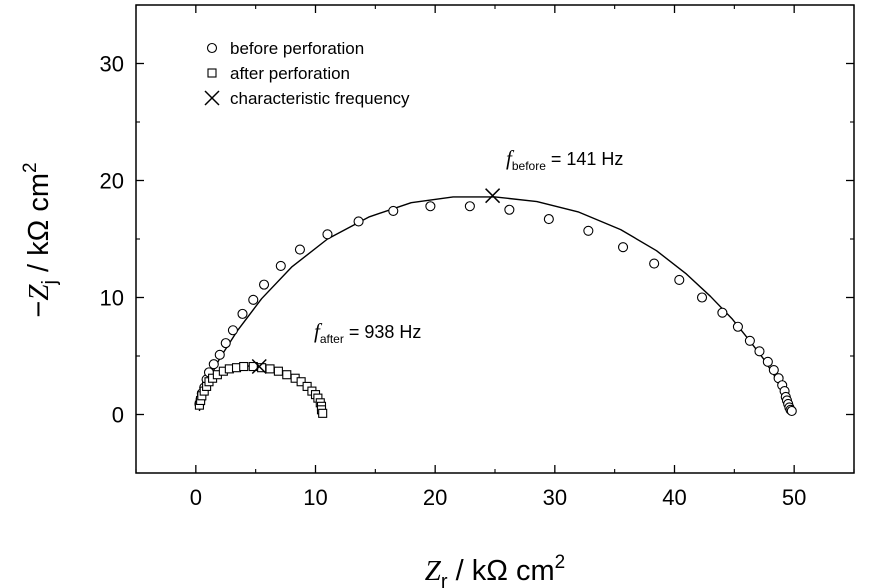 The image size is (870, 588). I want to click on x-tick-label: 10, so click(315, 497).